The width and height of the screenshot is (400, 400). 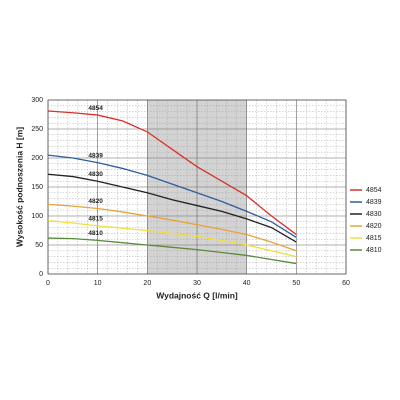 I want to click on x-tick-label: 40, so click(x=247, y=283).